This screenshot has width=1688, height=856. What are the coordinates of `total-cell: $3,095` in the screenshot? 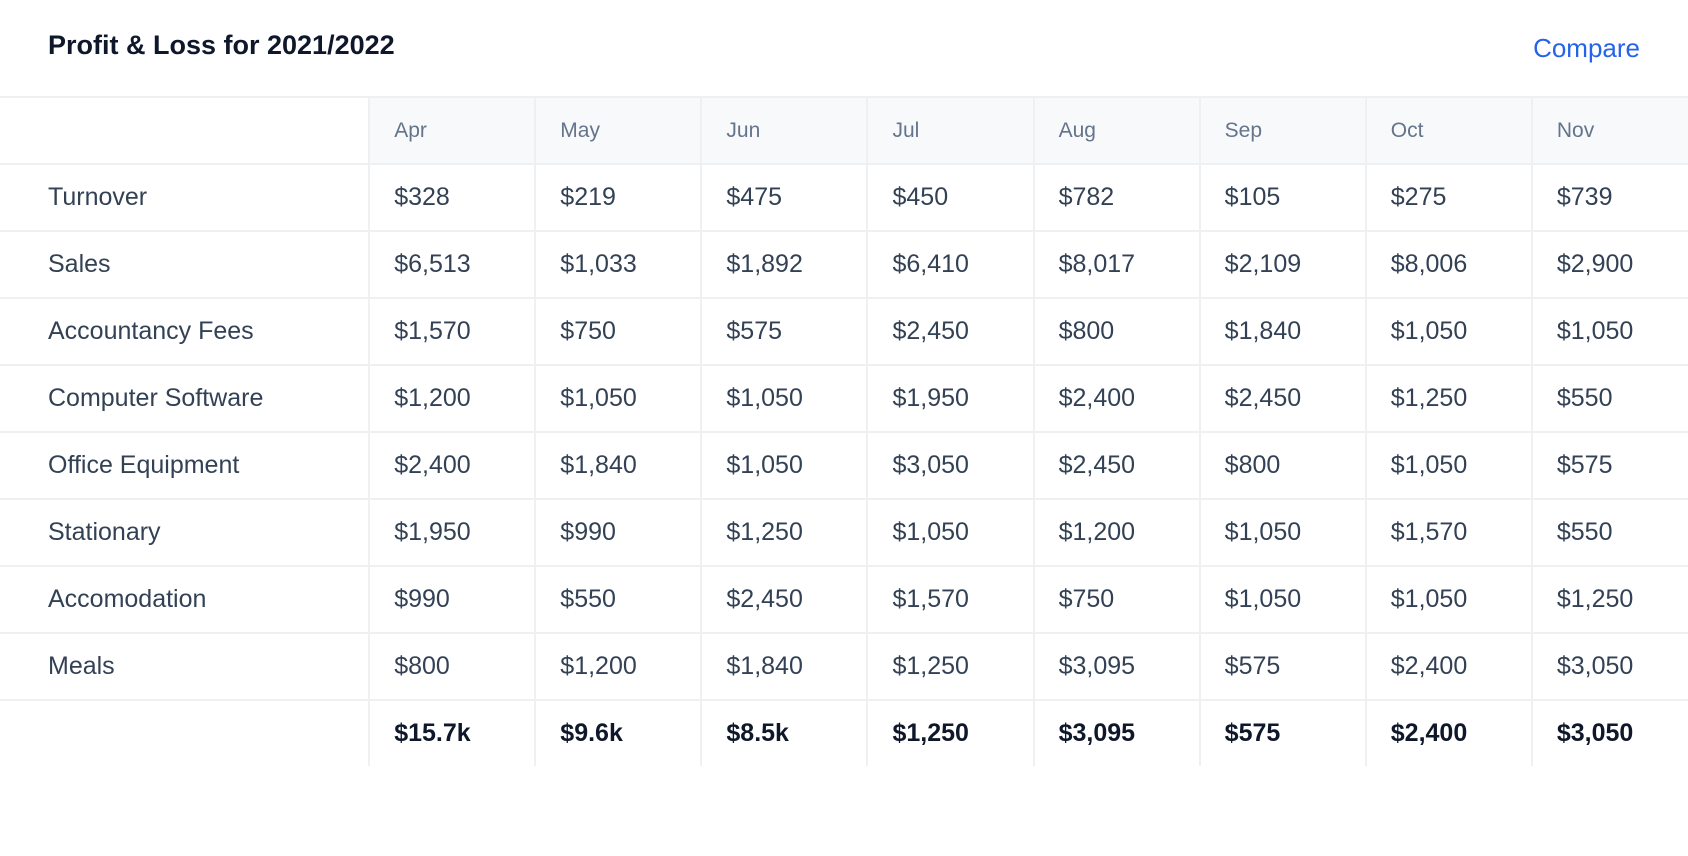 It's located at (1116, 732).